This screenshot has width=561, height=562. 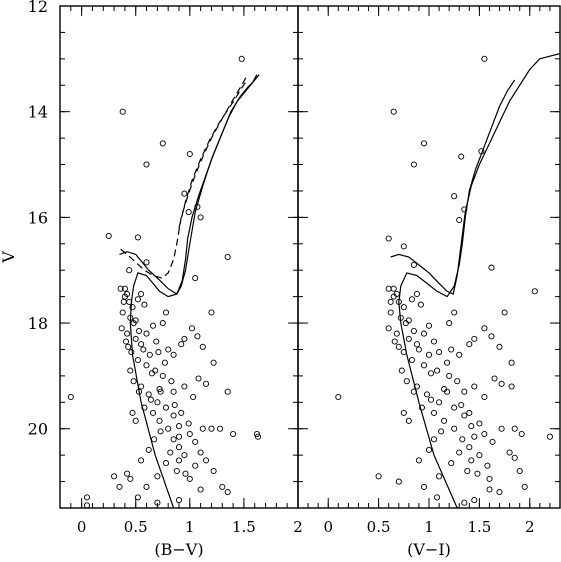 What do you see at coordinates (213, 154) in the screenshot?
I see `isochrone-dashed` at bounding box center [213, 154].